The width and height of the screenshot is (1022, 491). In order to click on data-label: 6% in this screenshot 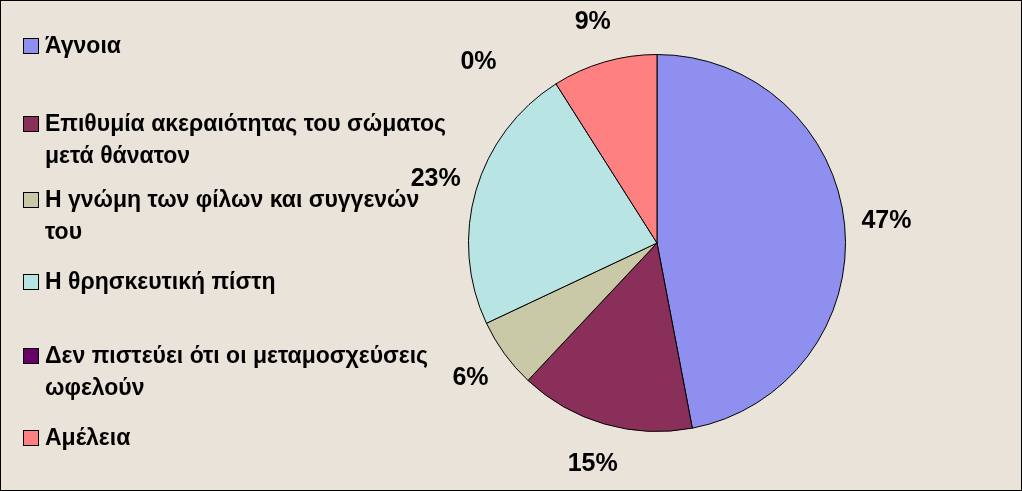, I will do `click(470, 376)`.